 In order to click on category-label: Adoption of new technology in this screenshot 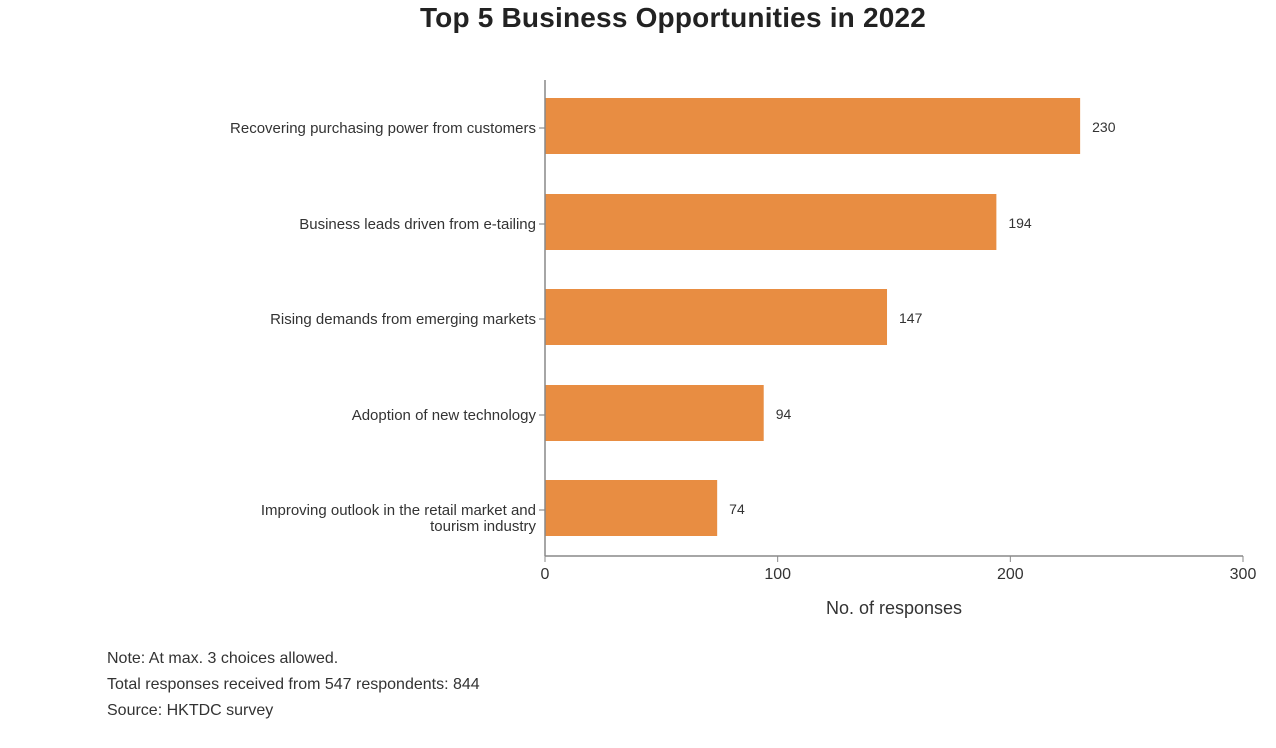, I will do `click(444, 415)`.